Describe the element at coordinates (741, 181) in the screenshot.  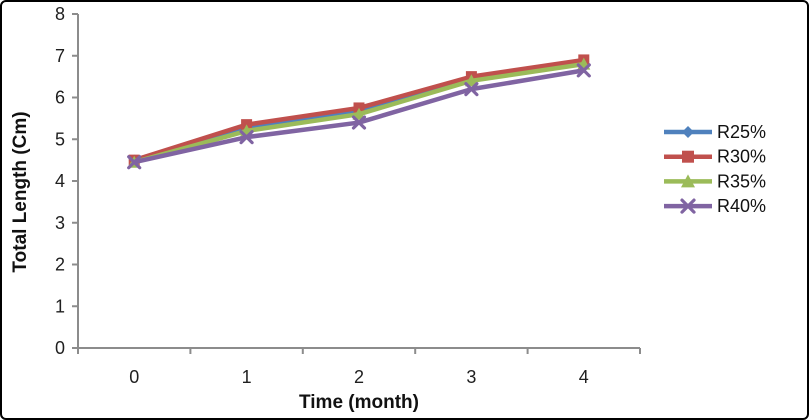
I see `legend-label-r35: R35%` at that location.